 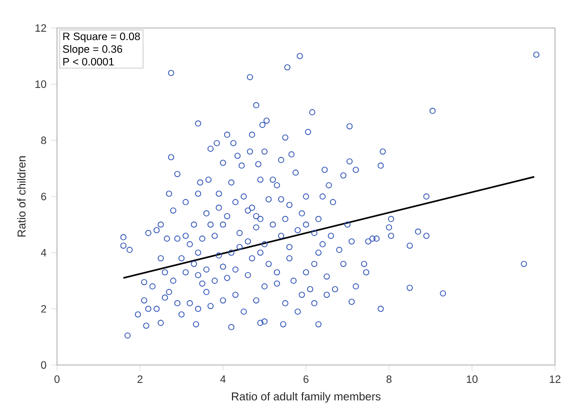 I want to click on x-axis-title: Ratio of adult family members, so click(x=306, y=397).